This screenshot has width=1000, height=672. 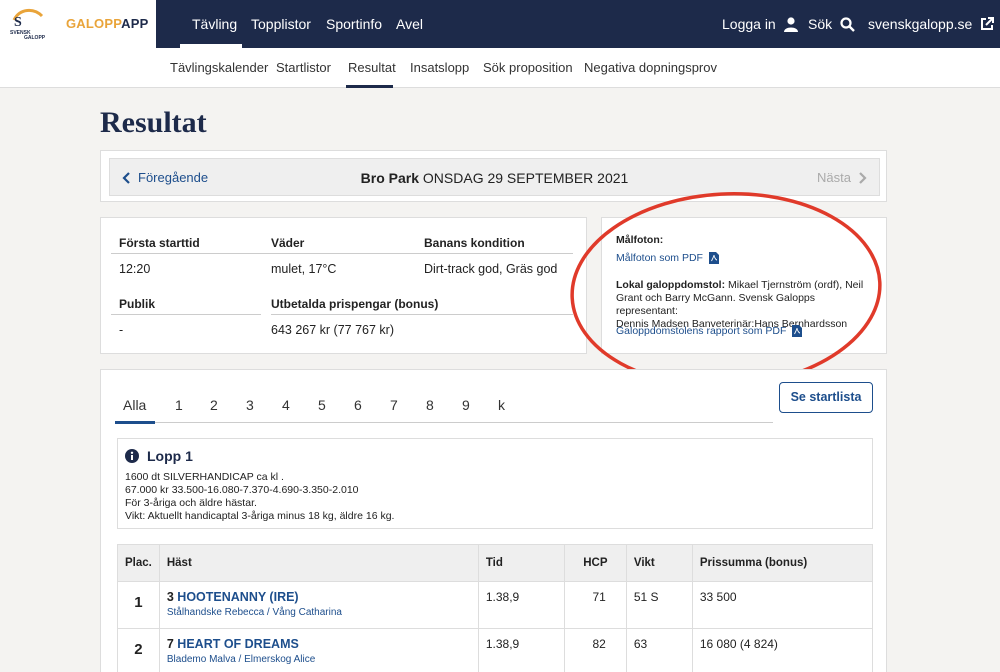 What do you see at coordinates (521, 563) in the screenshot?
I see `col-time: Tid` at bounding box center [521, 563].